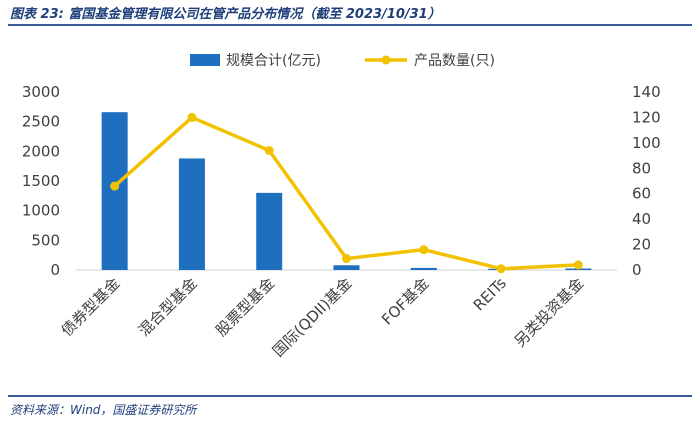  I want to click on category-label: REITs, so click(490, 294).